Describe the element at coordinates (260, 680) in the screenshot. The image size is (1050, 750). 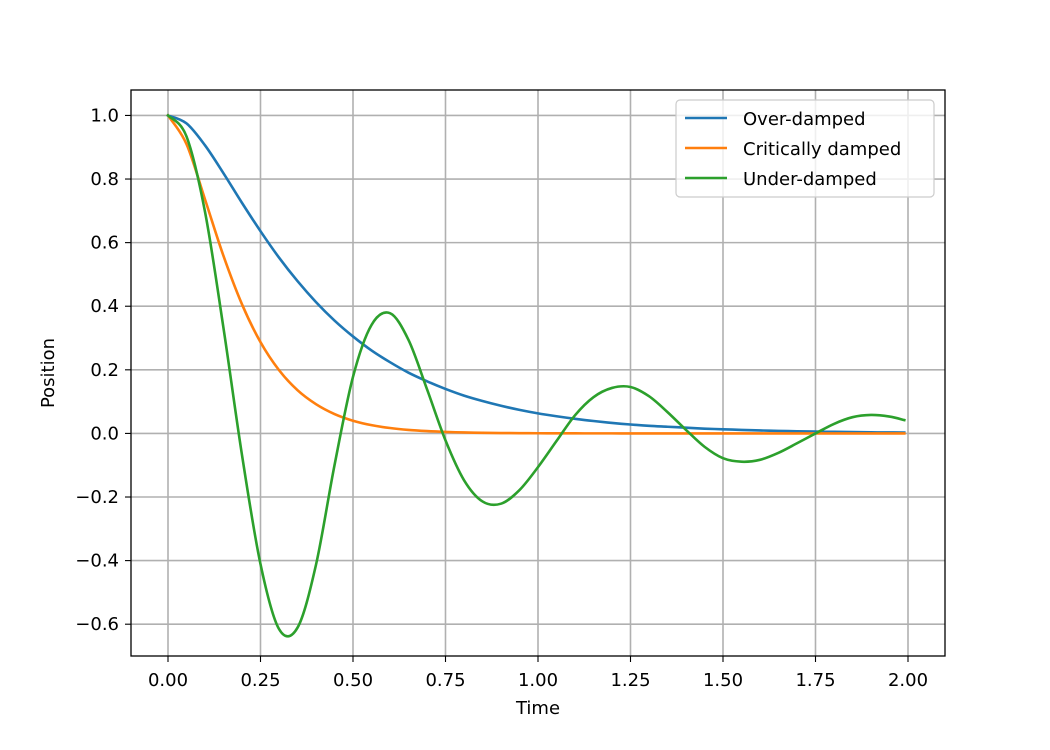
I see `x-tick-label: 0.25` at that location.